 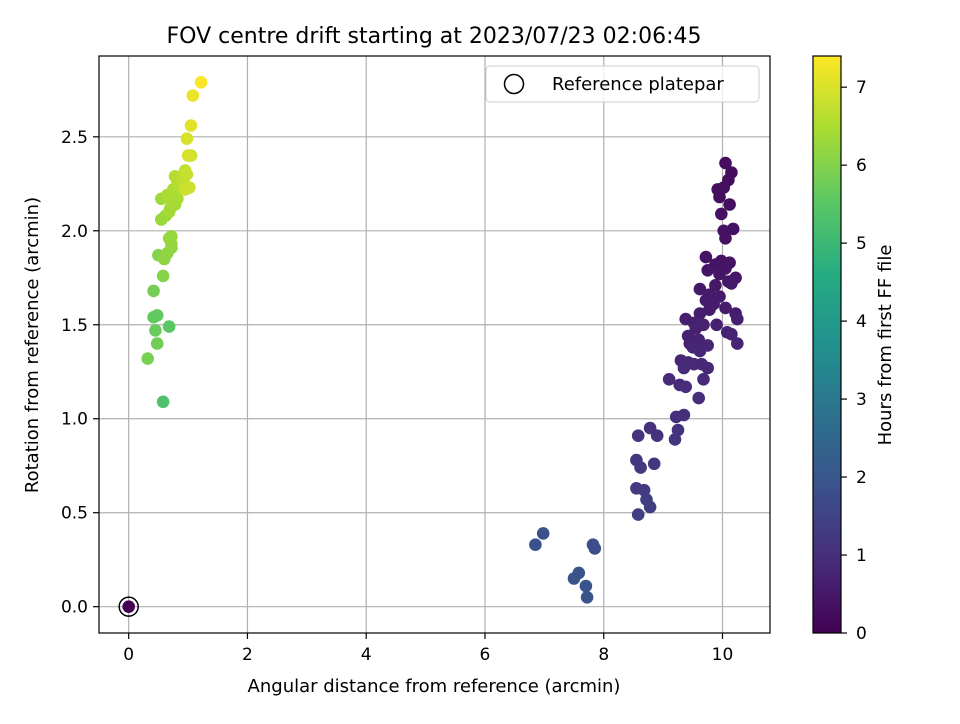 What do you see at coordinates (74, 420) in the screenshot?
I see `y-tick-label: 1.0` at bounding box center [74, 420].